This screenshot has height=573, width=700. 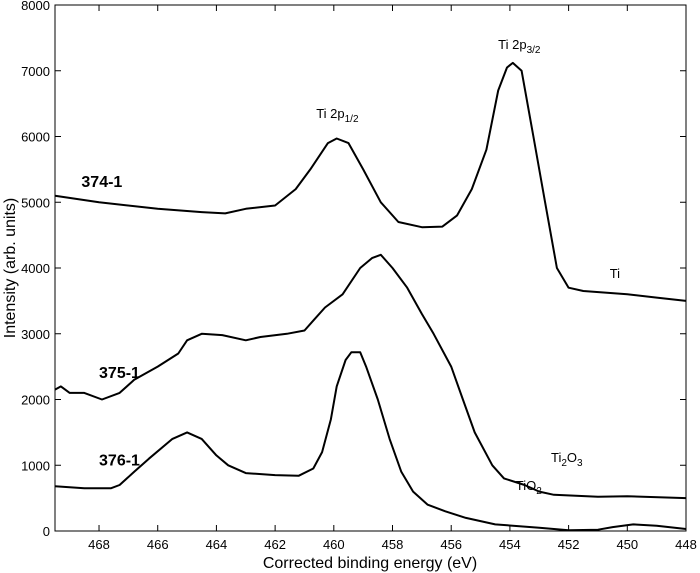 What do you see at coordinates (451, 544) in the screenshot?
I see `x-tick-label: 456` at bounding box center [451, 544].